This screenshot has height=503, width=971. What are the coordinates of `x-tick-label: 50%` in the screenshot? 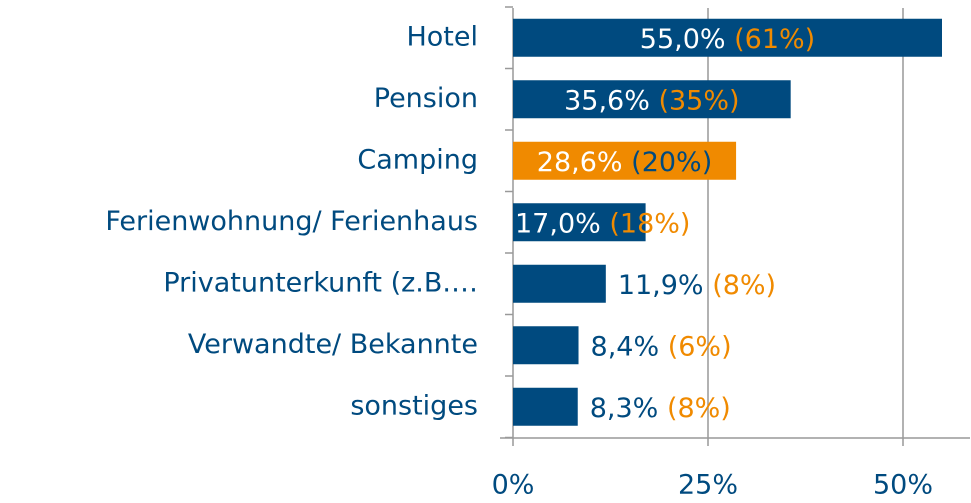 It's located at (903, 485).